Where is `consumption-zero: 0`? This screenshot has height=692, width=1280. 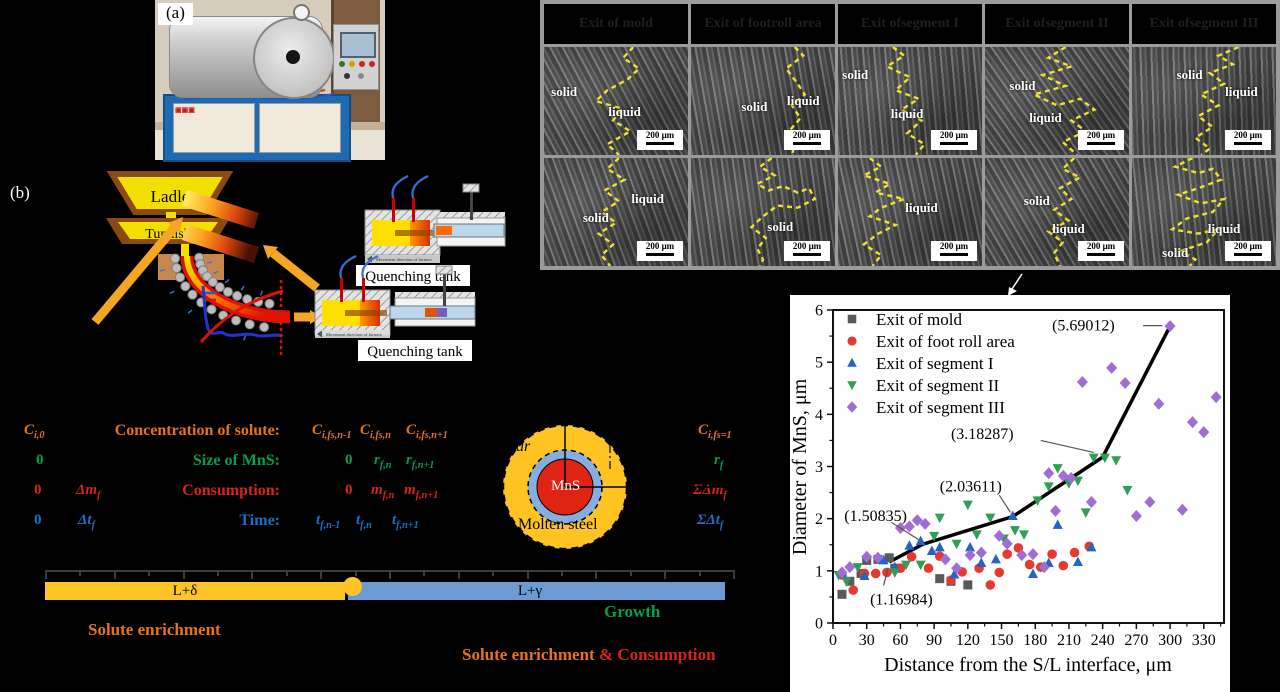
consumption-zero: 0 is located at coordinates (349, 490).